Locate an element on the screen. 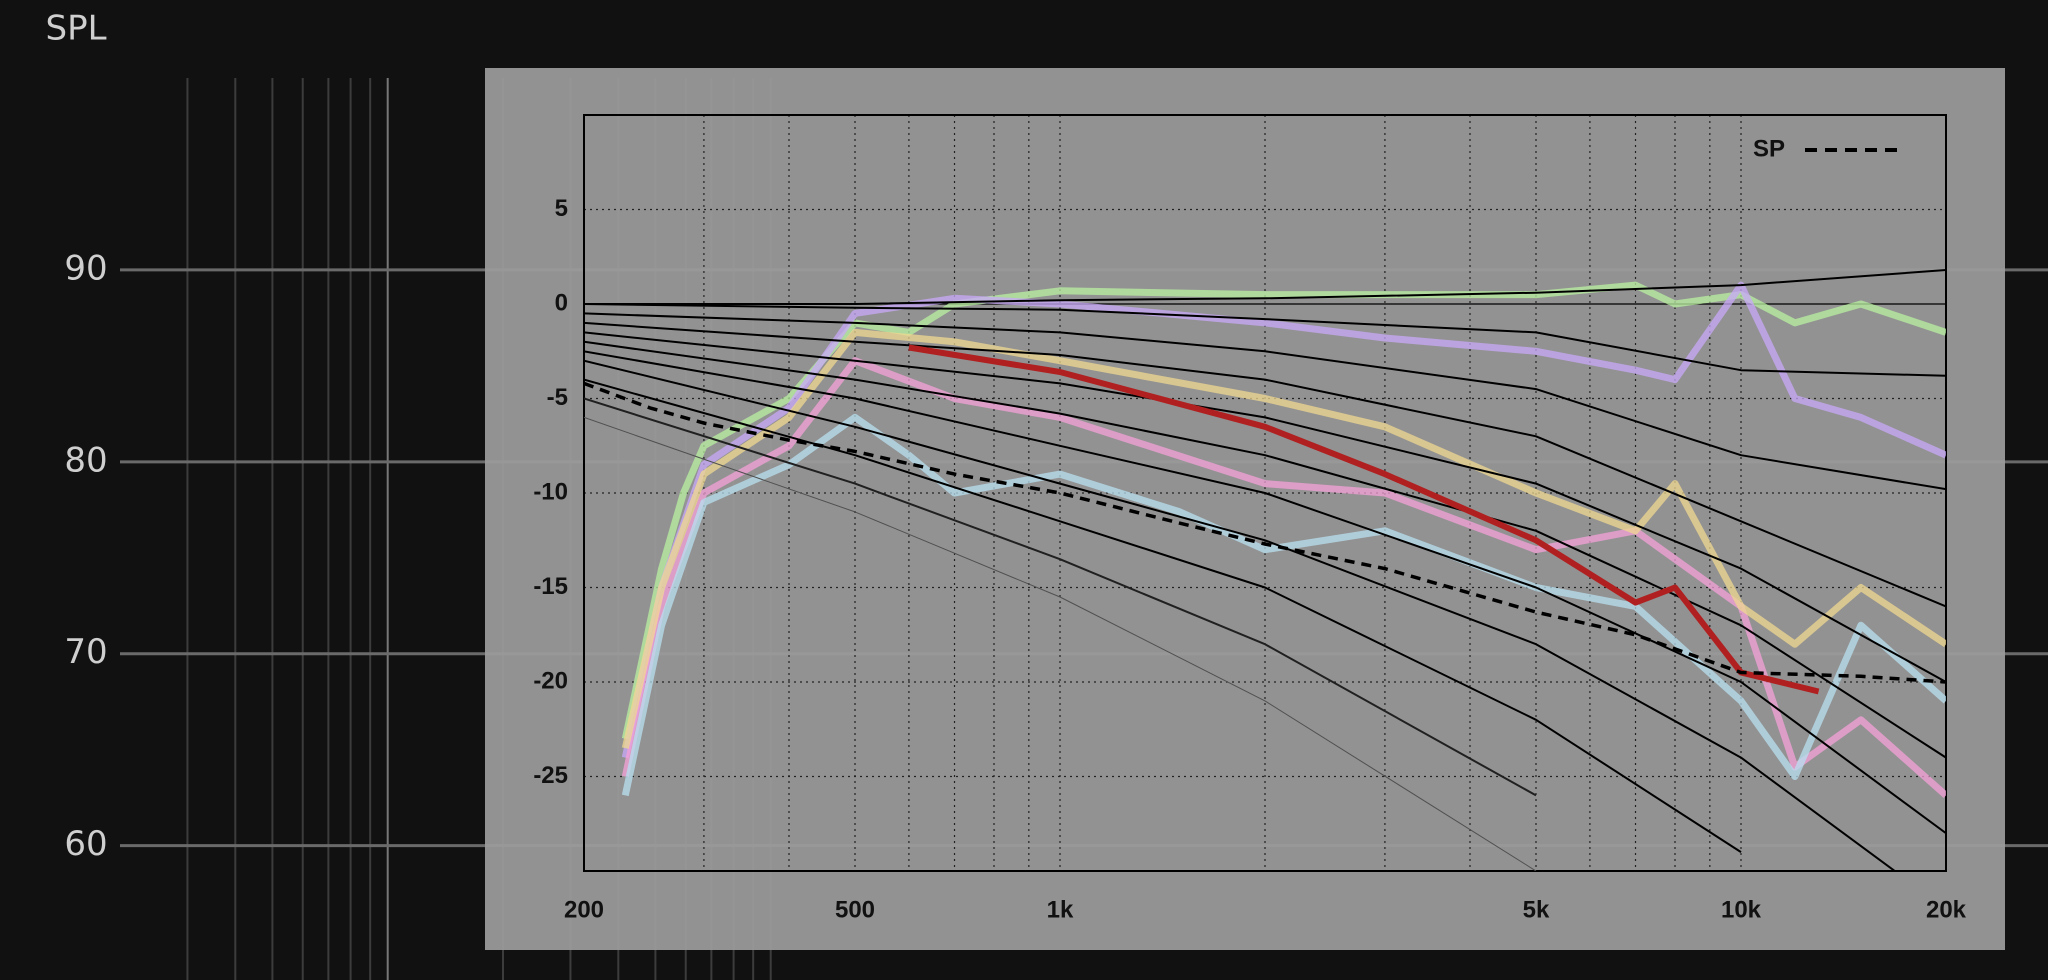 The height and width of the screenshot is (980, 2048). y-tick-label: -15 is located at coordinates (550, 586).